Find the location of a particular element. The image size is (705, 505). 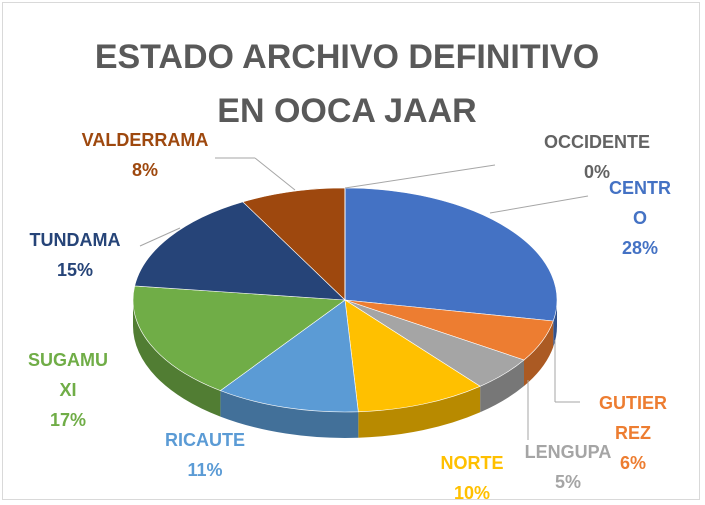

value-label: 17% is located at coordinates (68, 420).